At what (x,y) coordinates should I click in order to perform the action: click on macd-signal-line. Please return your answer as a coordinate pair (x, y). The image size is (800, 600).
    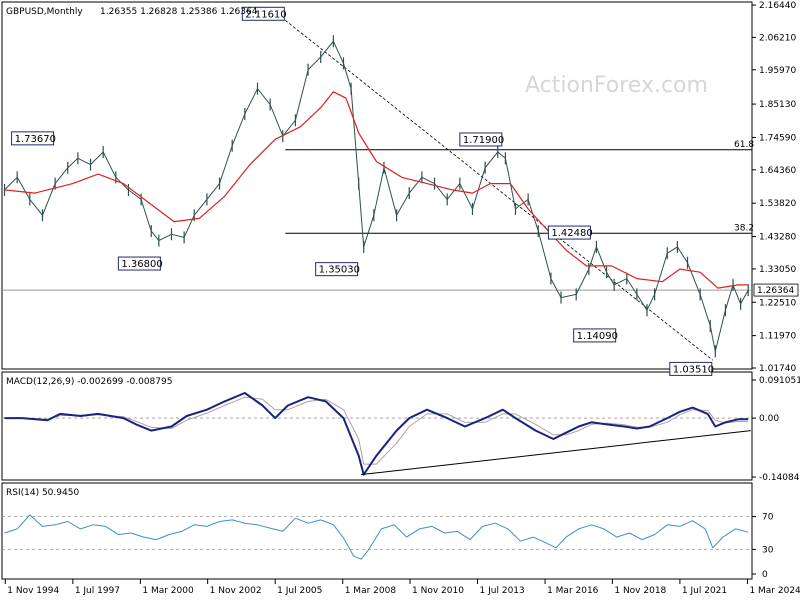
    Looking at the image, I should click on (376, 430).